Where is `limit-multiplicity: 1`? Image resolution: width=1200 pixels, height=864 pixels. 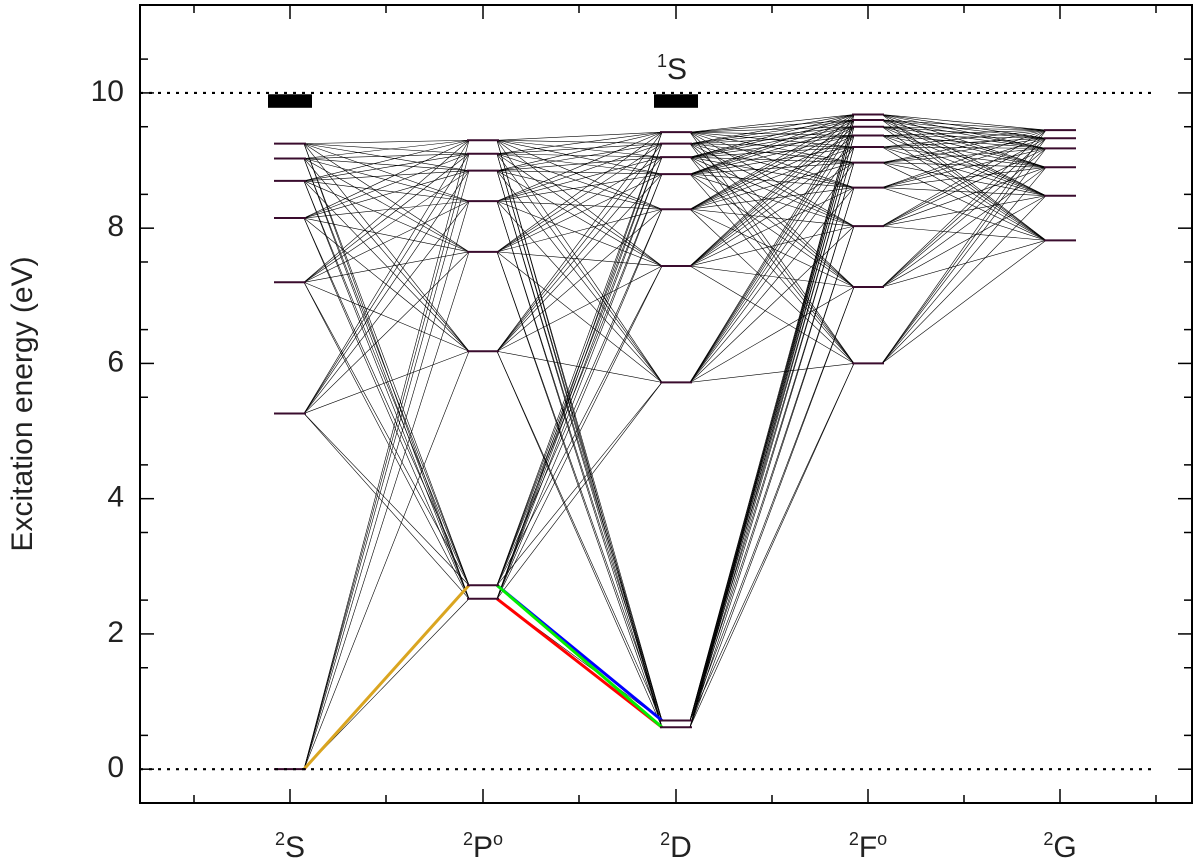 limit-multiplicity: 1 is located at coordinates (662, 61).